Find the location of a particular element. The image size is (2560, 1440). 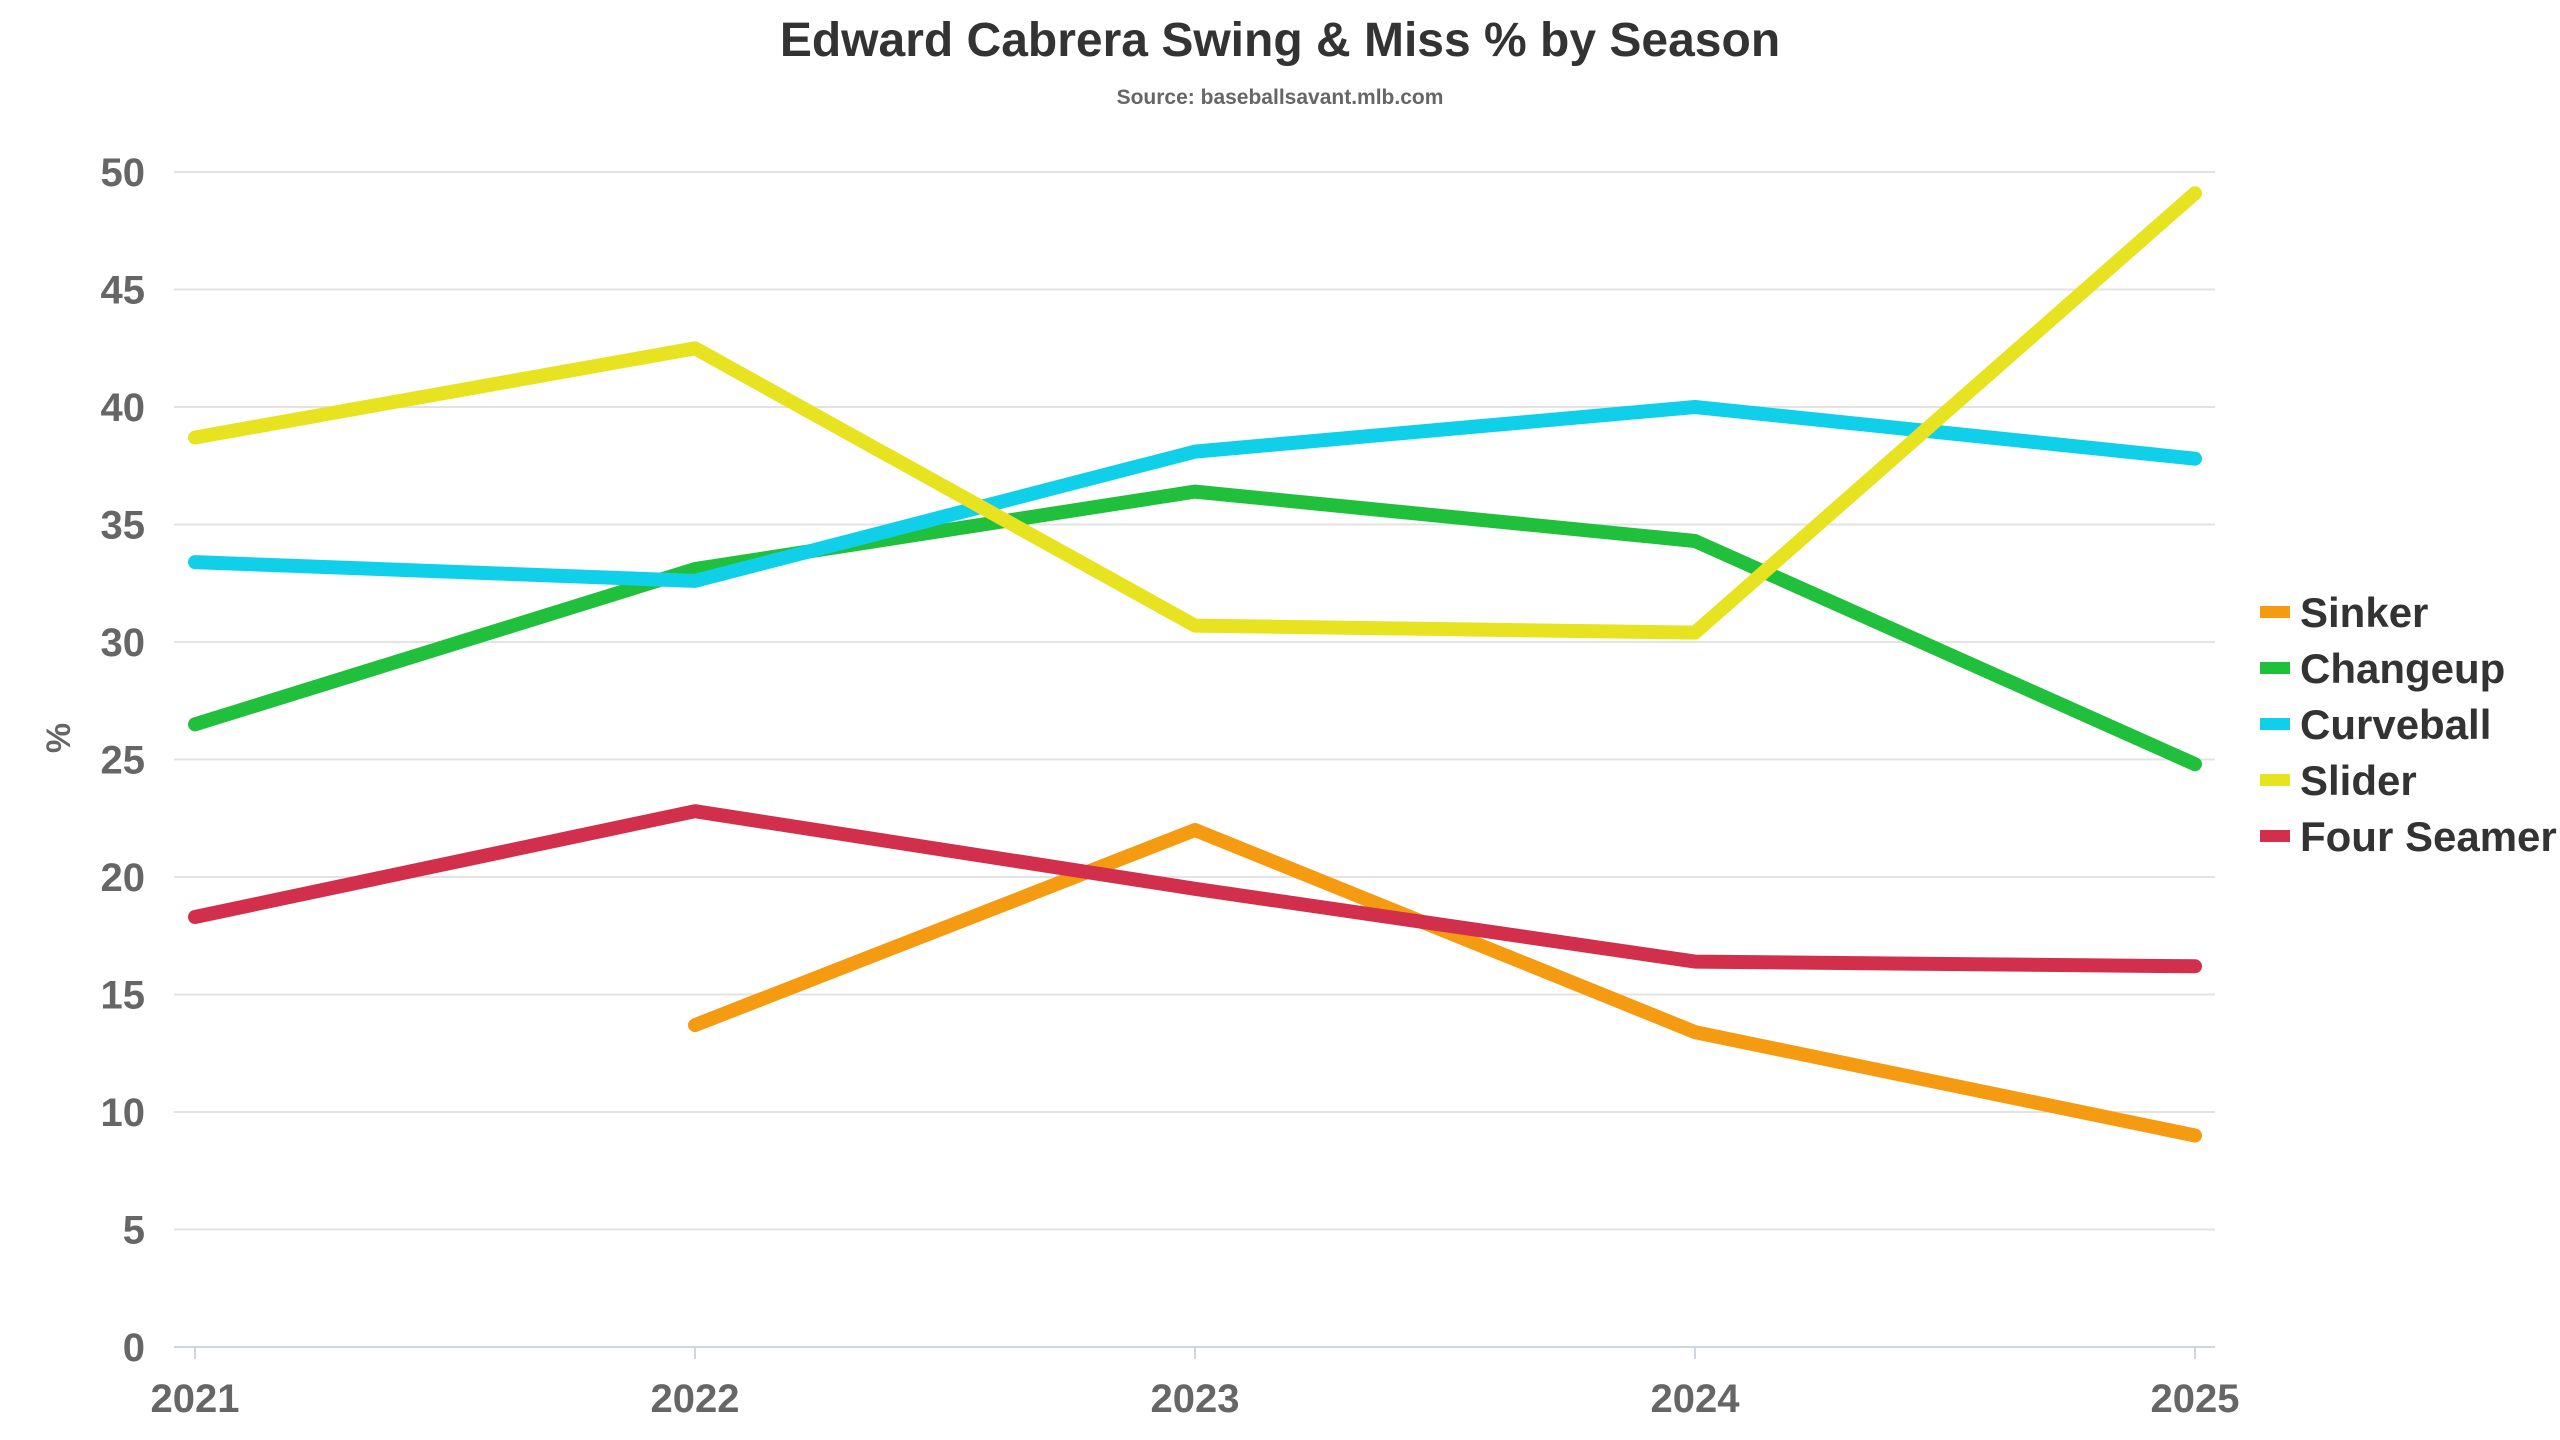

x-tick-label: 2025 is located at coordinates (2195, 1399).